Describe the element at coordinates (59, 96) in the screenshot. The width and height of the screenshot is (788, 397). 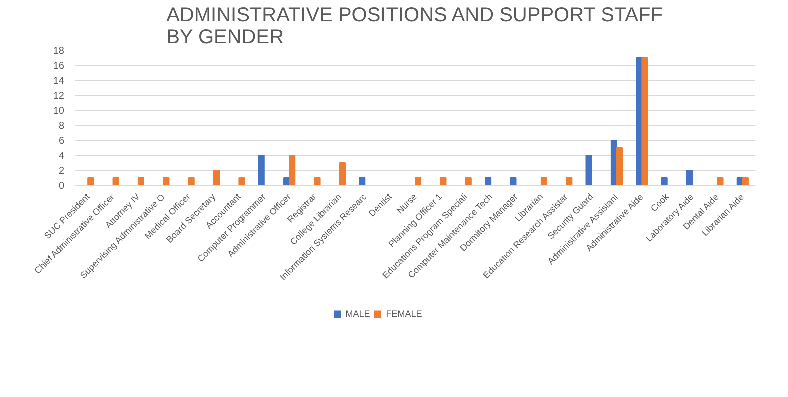
I see `y-tick-label: 12` at that location.